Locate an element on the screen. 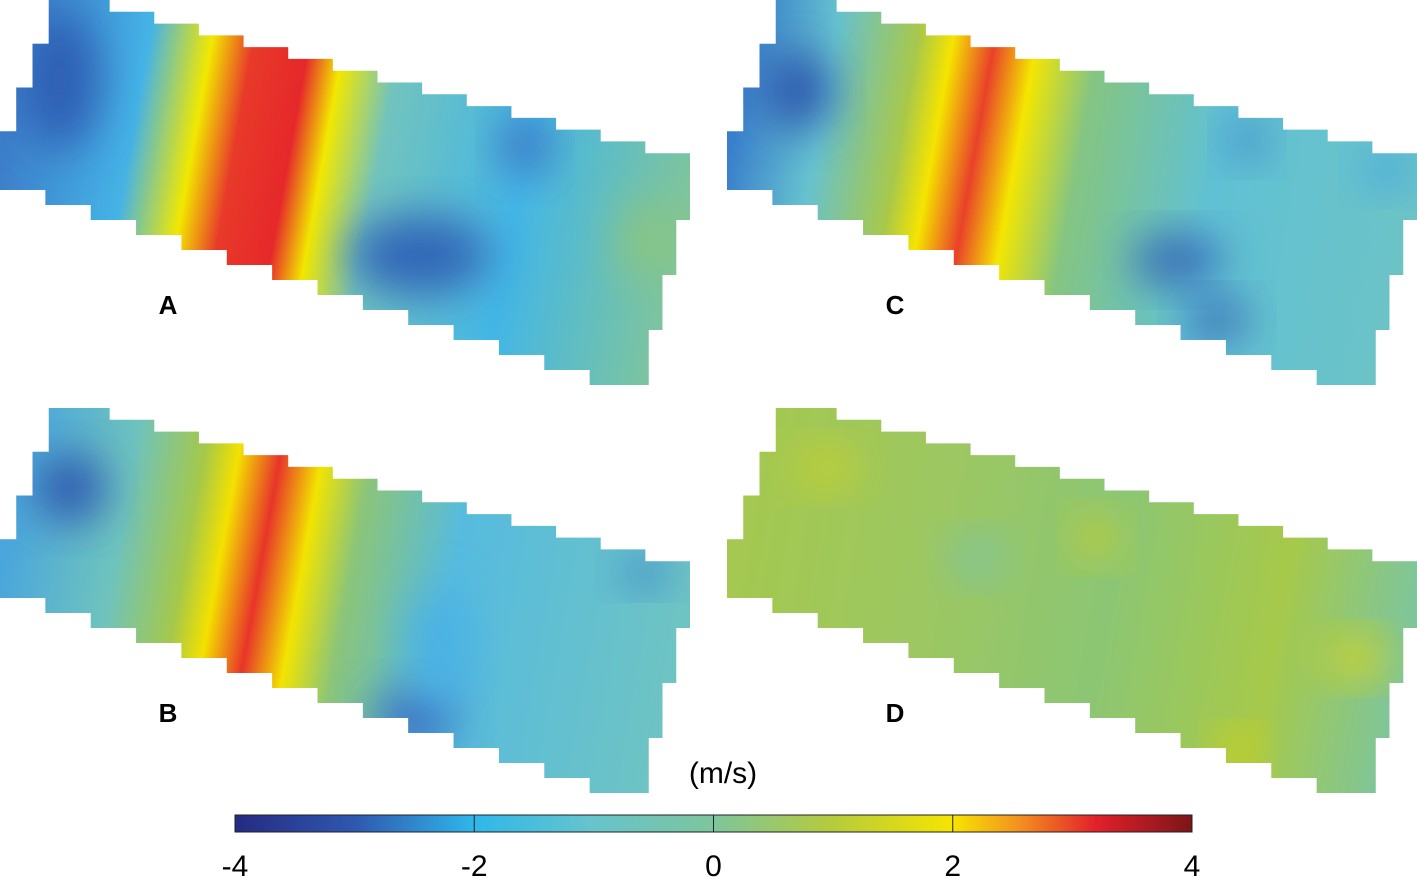  panel-label: A is located at coordinates (168, 305).